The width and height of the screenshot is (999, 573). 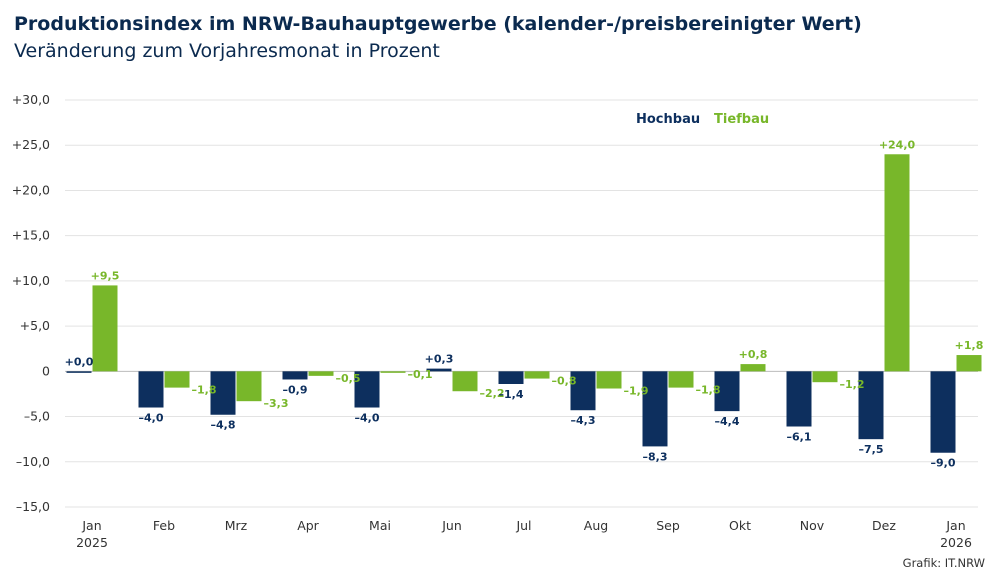 I want to click on y-tick-label: –5,0, so click(x=37, y=416).